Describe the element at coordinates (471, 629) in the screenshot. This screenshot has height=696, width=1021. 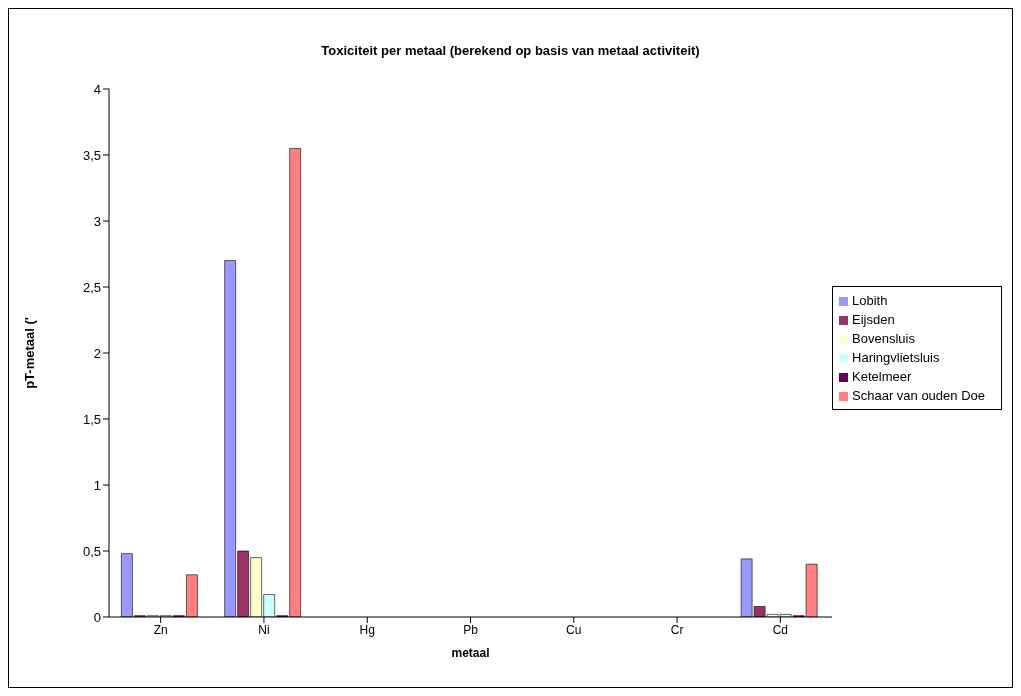
I see `x-tick-label: Pb` at that location.